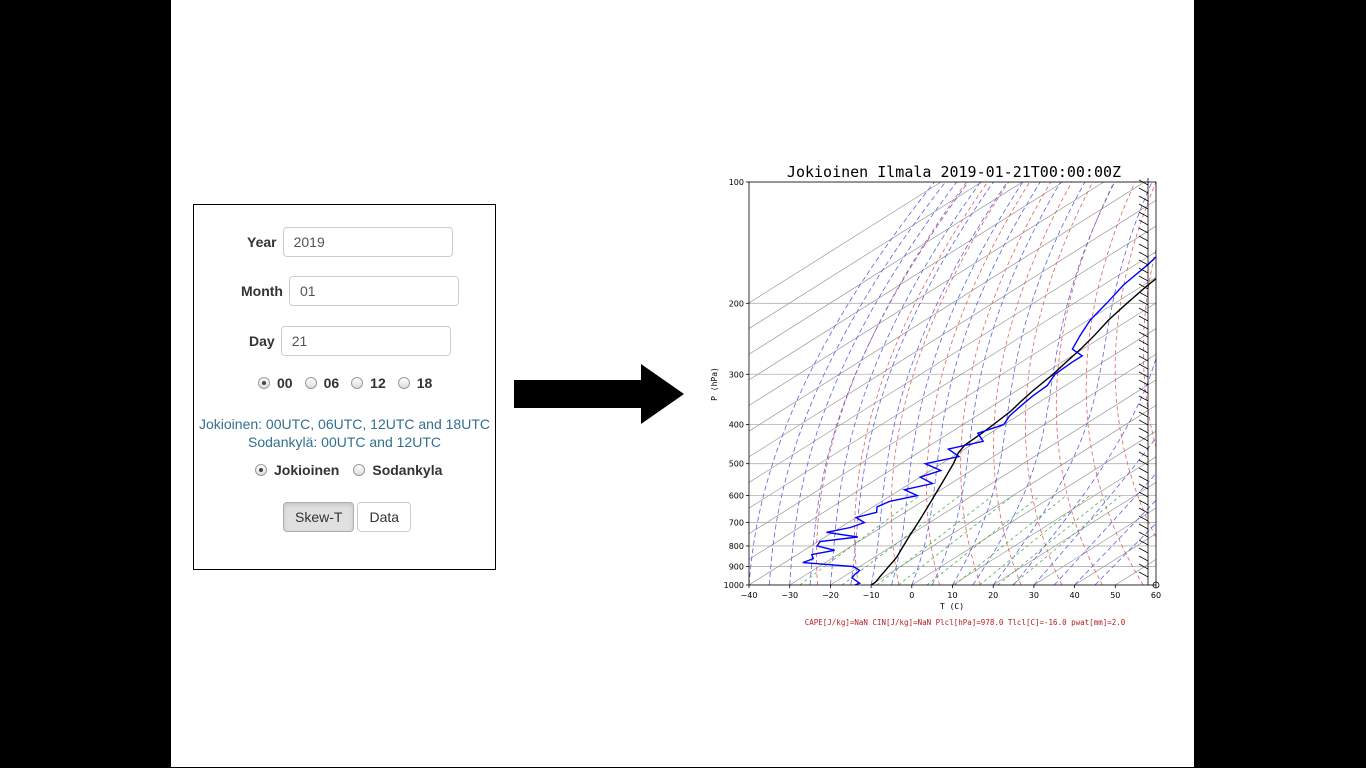 This screenshot has height=768, width=1366. What do you see at coordinates (736, 303) in the screenshot?
I see `y-tick-label: 200` at bounding box center [736, 303].